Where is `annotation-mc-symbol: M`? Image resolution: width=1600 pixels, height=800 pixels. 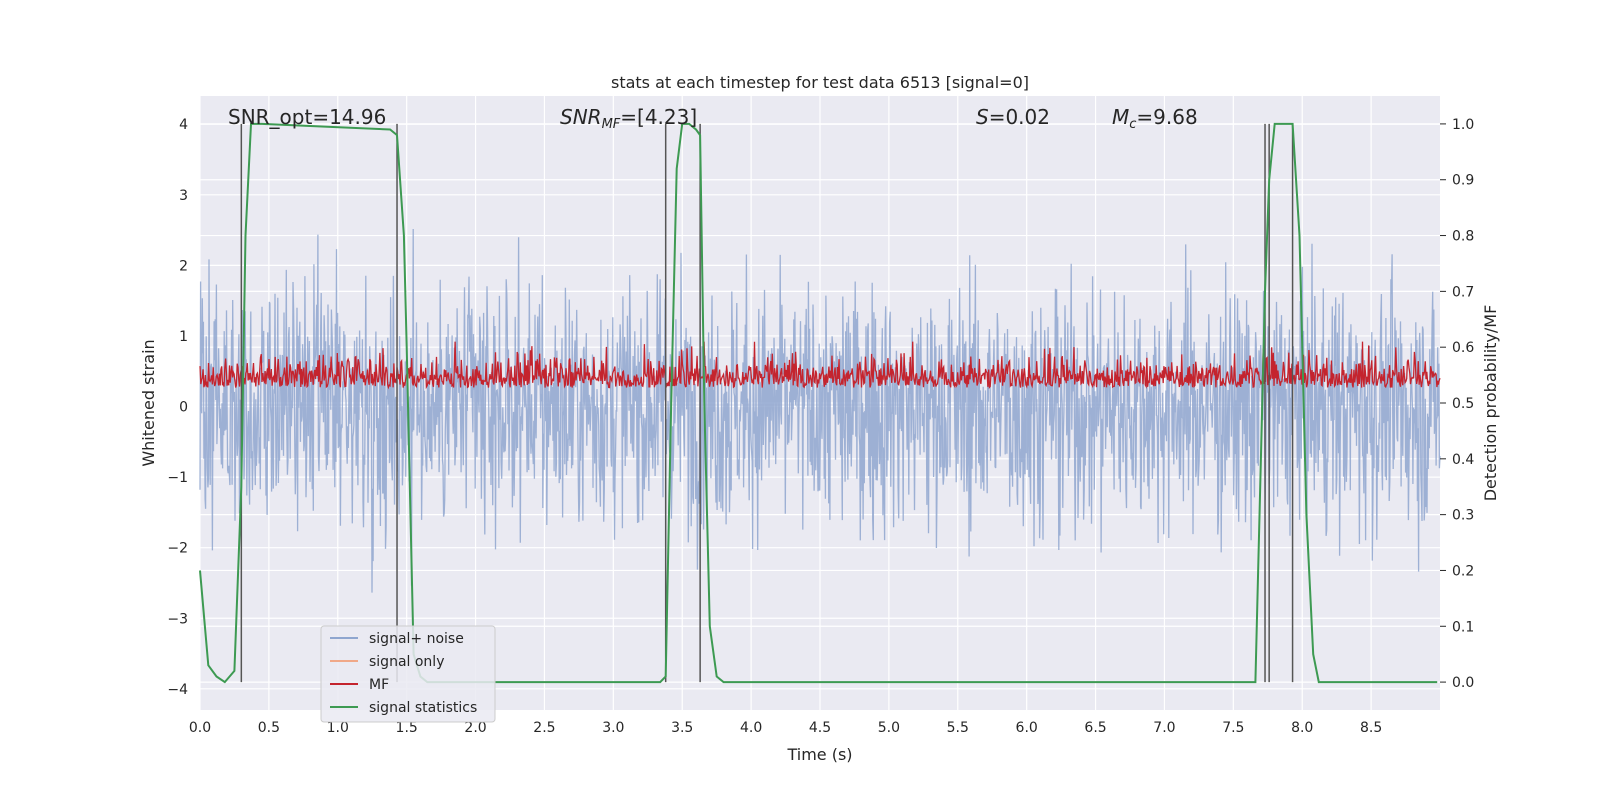
annotation-mc-symbol: M is located at coordinates (1120, 117).